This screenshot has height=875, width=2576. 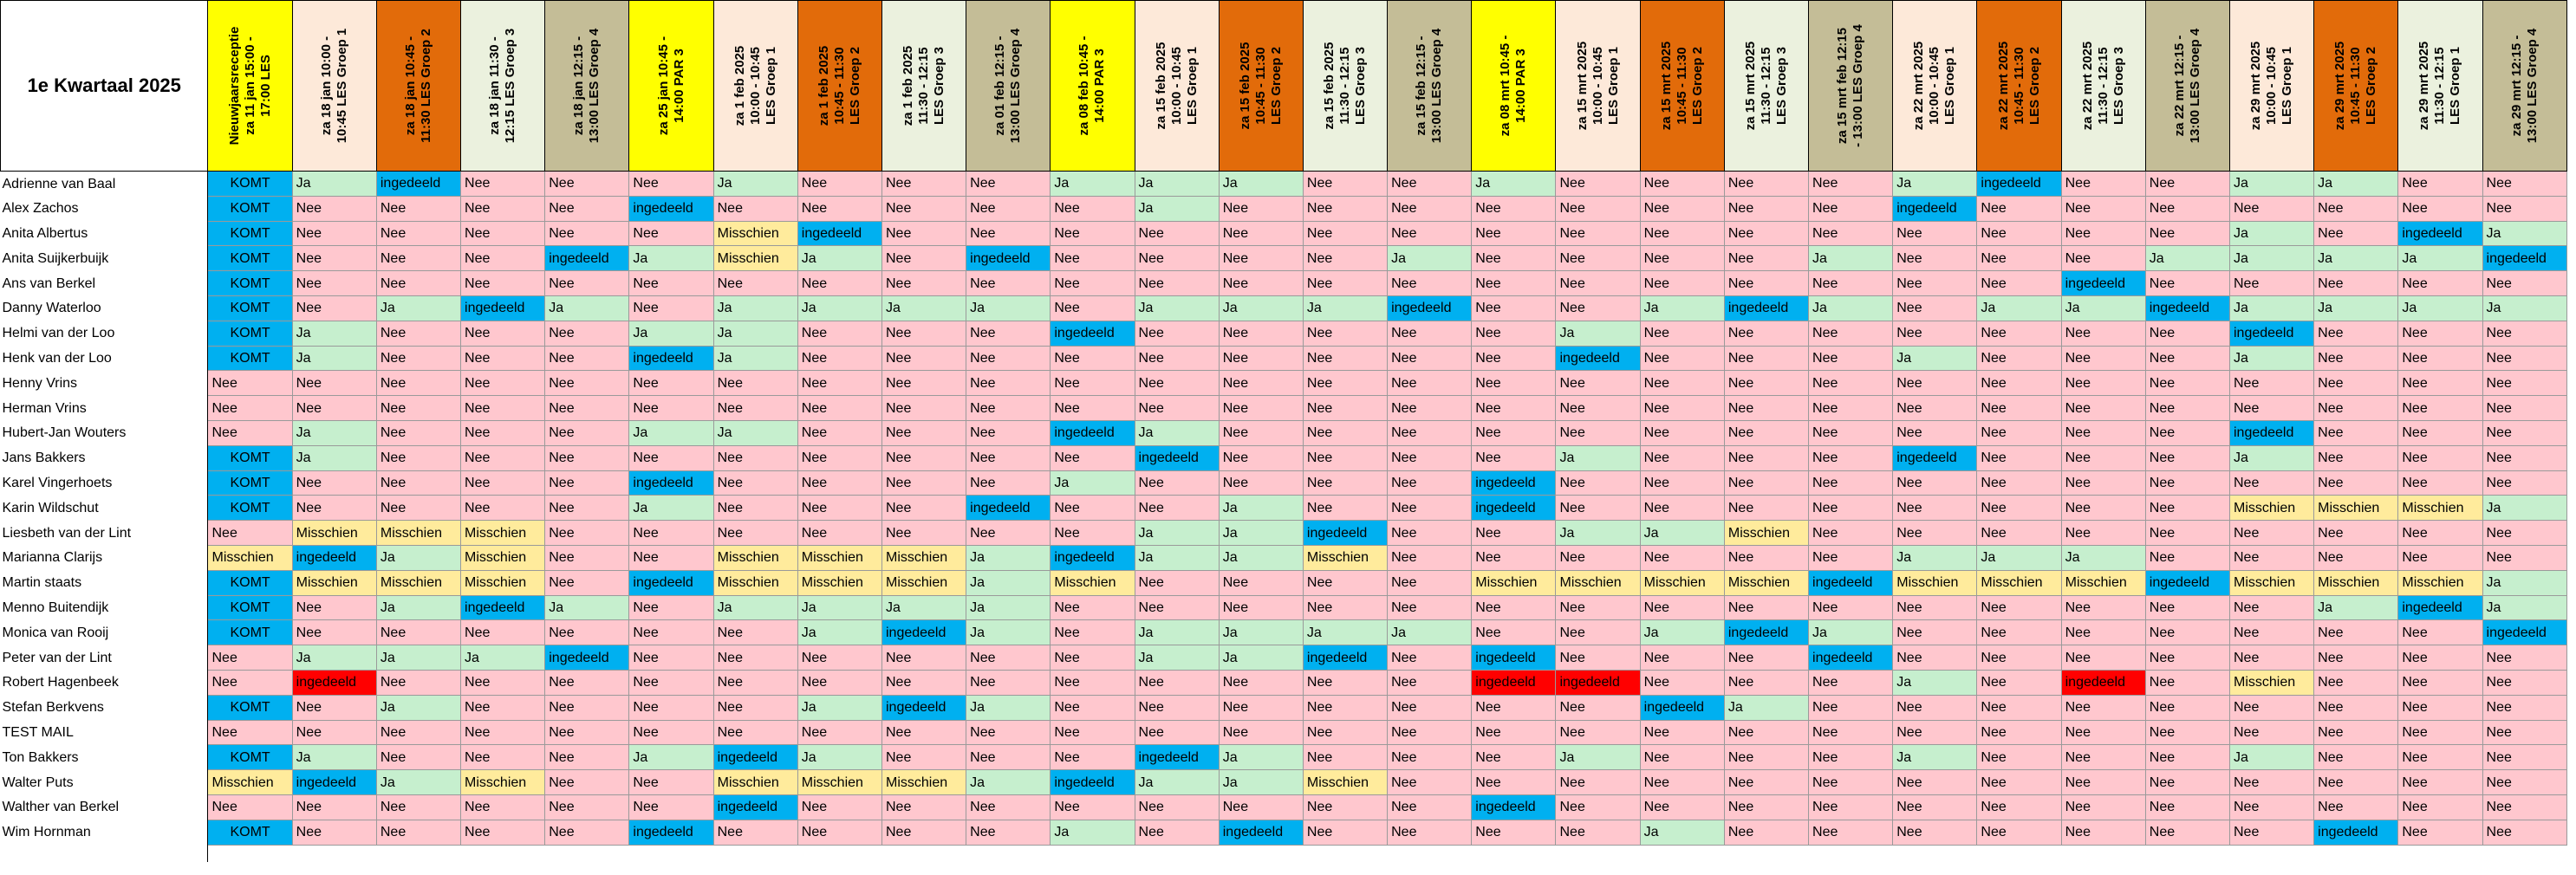 I want to click on member-name-cell: Ton Bakkers, so click(x=104, y=757).